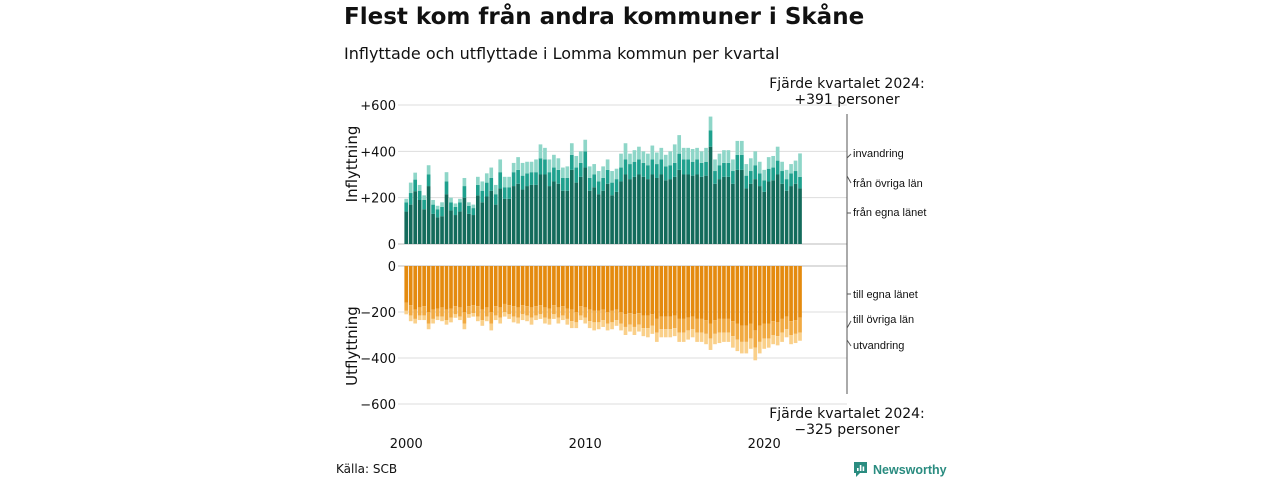 This screenshot has height=480, width=1280. What do you see at coordinates (603, 180) in the screenshot?
I see `inflow-bars` at bounding box center [603, 180].